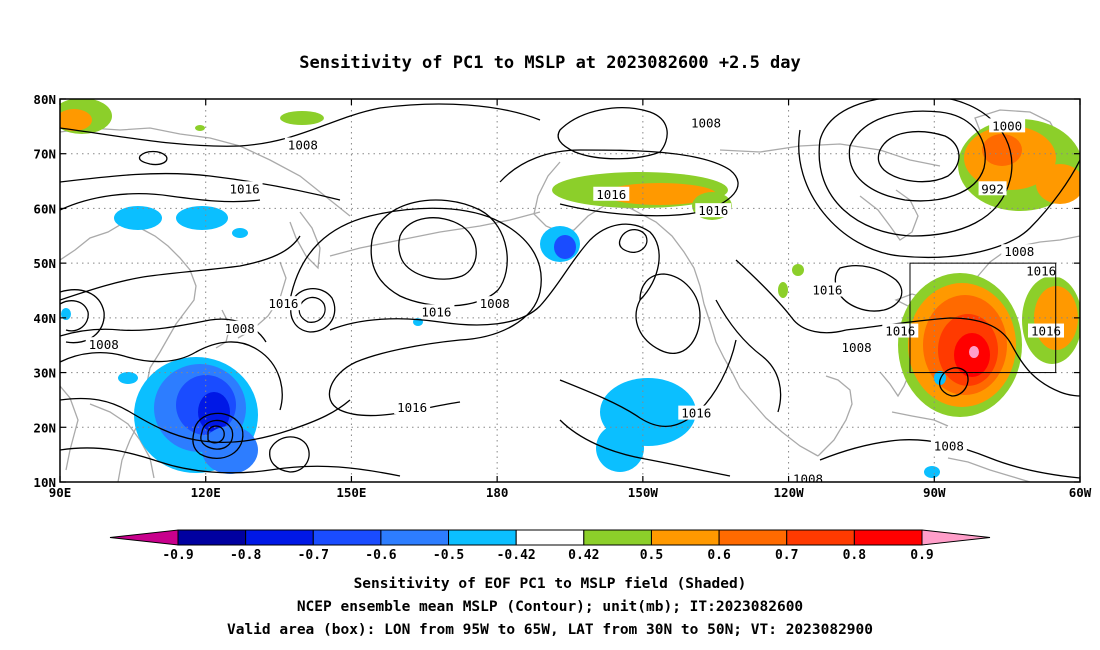  I want to click on contour-ep-south, so click(645, 448).